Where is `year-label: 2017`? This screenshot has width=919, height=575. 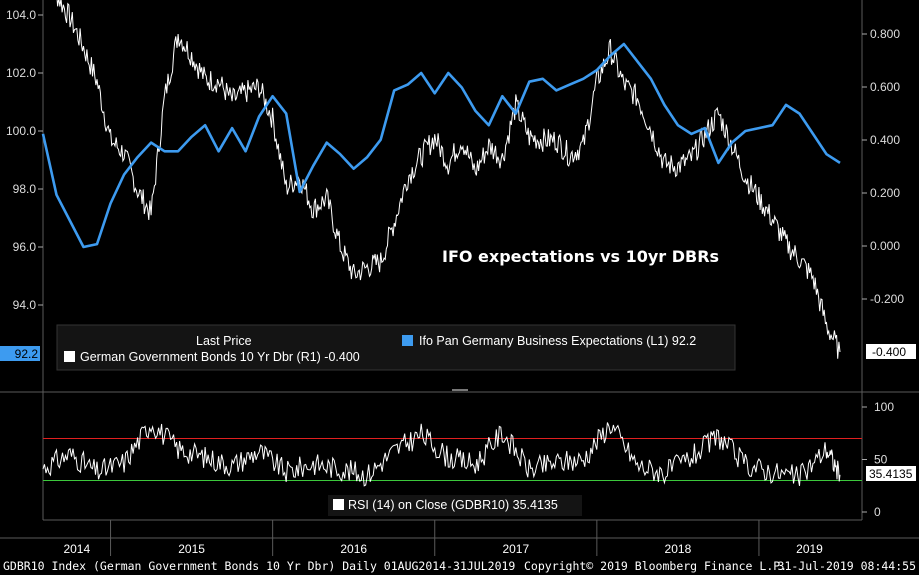 year-label: 2017 is located at coordinates (515, 549).